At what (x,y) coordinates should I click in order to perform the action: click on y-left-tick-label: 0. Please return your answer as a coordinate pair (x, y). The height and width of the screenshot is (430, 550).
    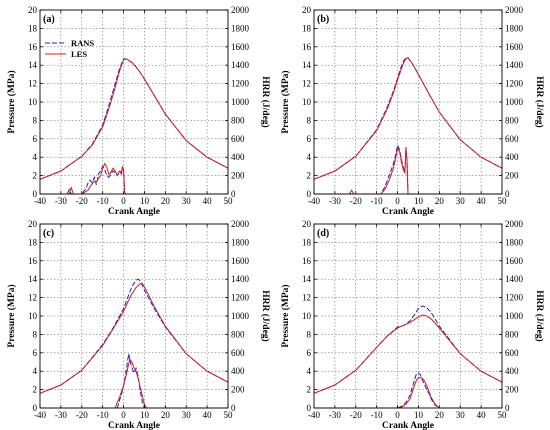
    Looking at the image, I should click on (309, 408).